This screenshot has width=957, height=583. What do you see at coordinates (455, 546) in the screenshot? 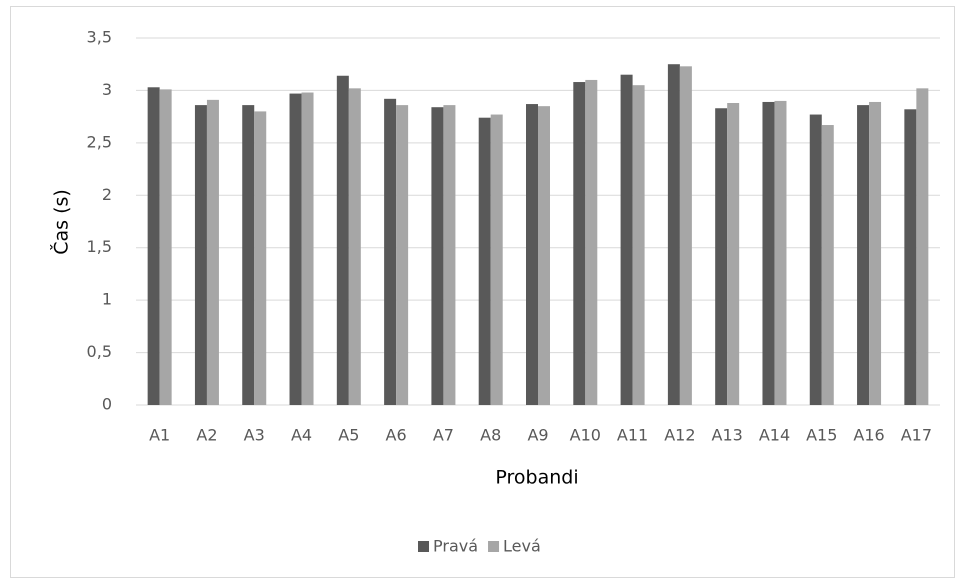
I see `legend-label: Pravá` at bounding box center [455, 546].